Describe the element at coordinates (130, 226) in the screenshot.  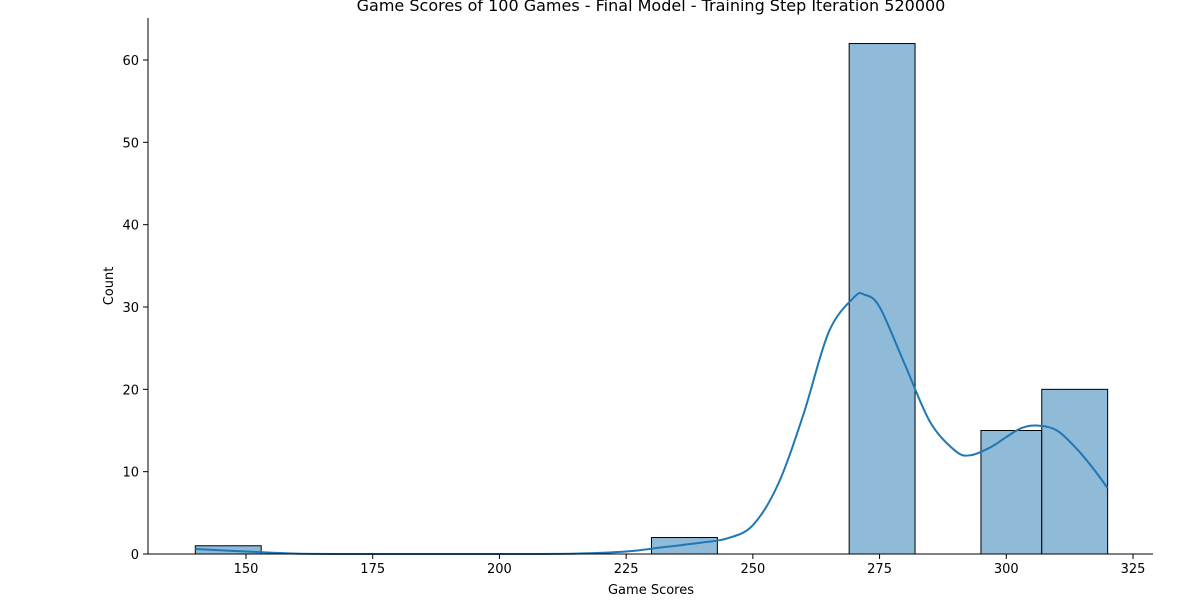
I see `y-tick-label: 40` at that location.